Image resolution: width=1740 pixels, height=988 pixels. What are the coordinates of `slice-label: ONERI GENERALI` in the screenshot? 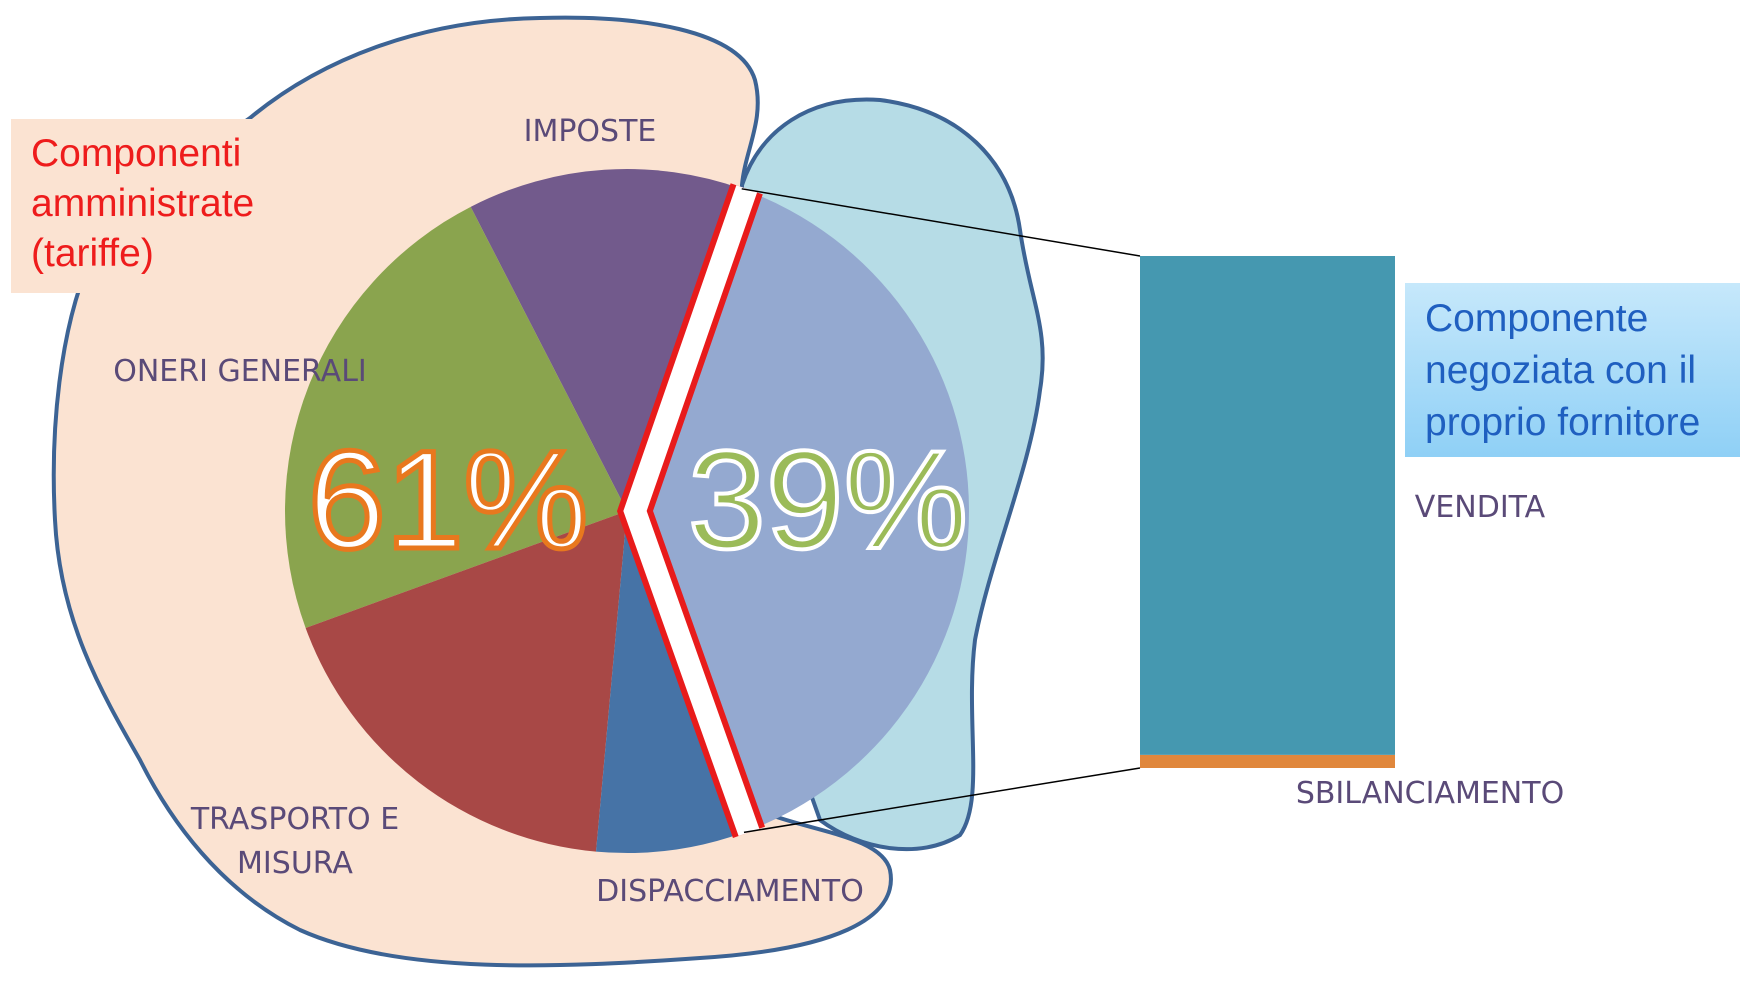 It's located at (240, 371).